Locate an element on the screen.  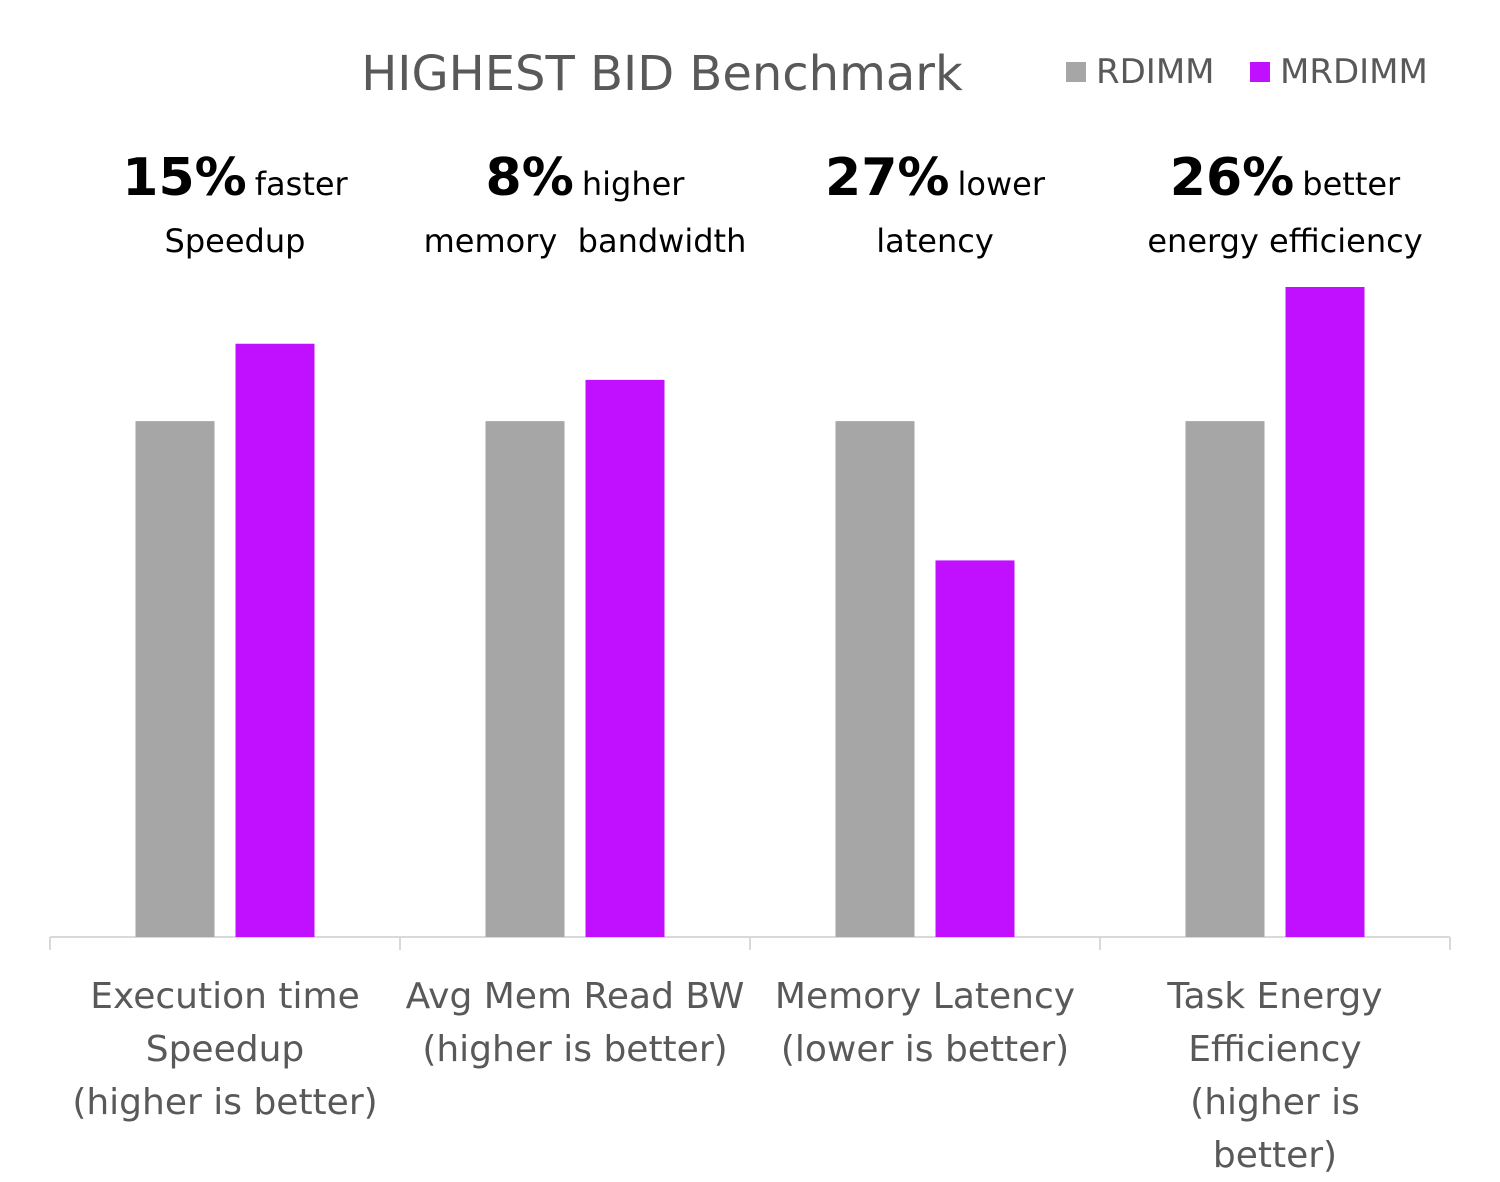
annotation: 27% lower is located at coordinates (935, 178).